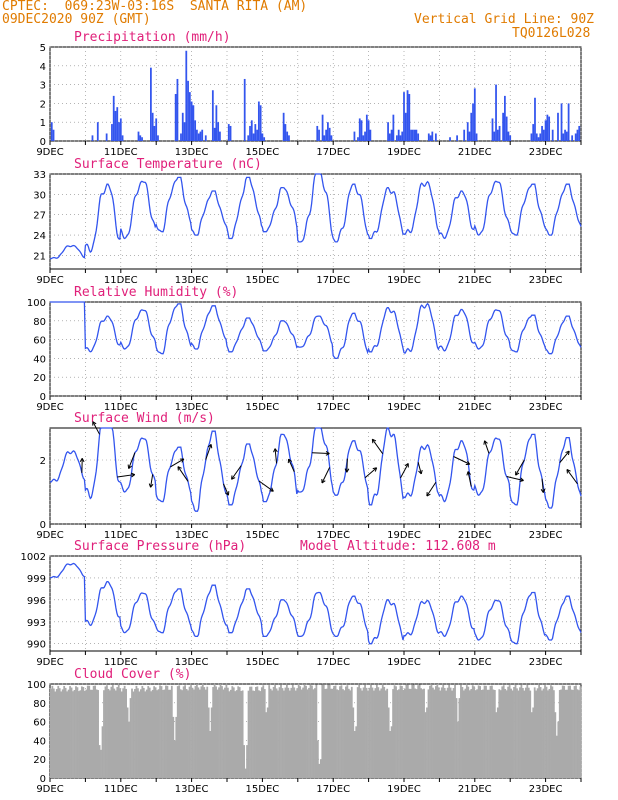 The width and height of the screenshot is (618, 800). What do you see at coordinates (132, 674) in the screenshot?
I see `panel-title: Cloud Cover (%)` at bounding box center [132, 674].